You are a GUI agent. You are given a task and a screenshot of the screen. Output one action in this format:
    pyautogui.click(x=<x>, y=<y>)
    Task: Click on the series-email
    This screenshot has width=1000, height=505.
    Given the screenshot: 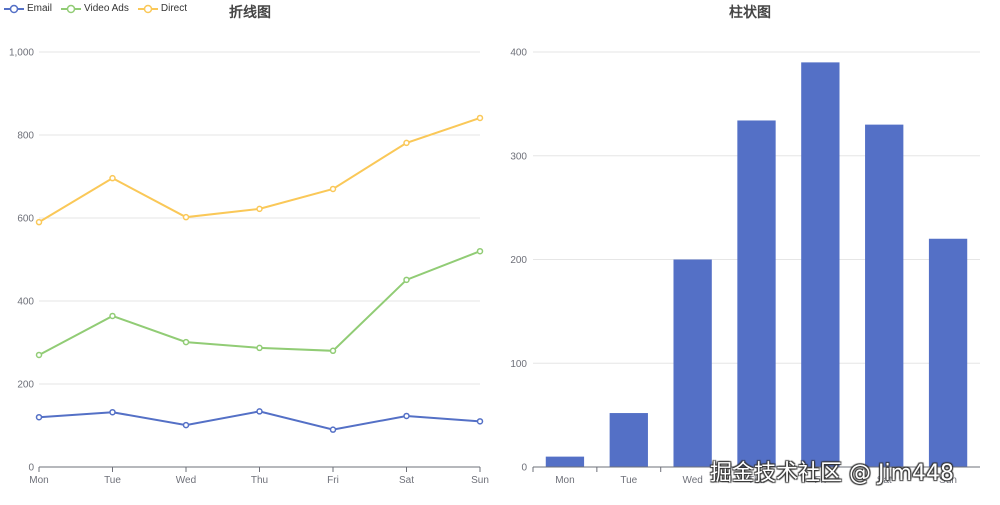 What is the action you would take?
    pyautogui.click(x=259, y=420)
    